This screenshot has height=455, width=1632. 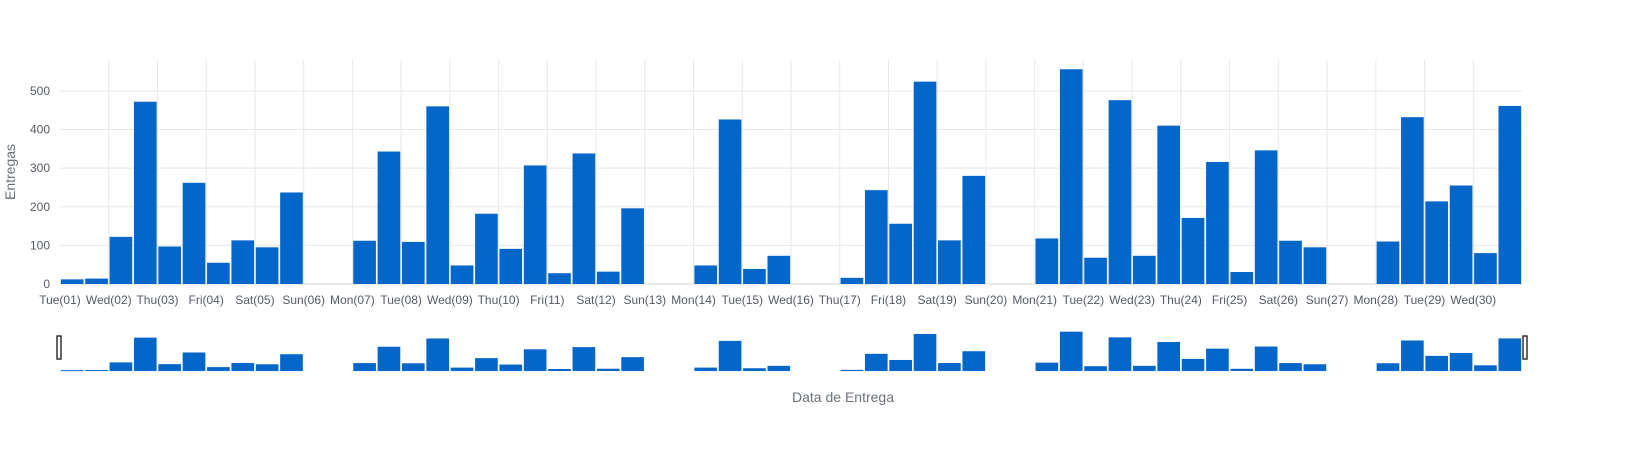 What do you see at coordinates (157, 300) in the screenshot?
I see `x-tick-label: Thu(03)` at bounding box center [157, 300].